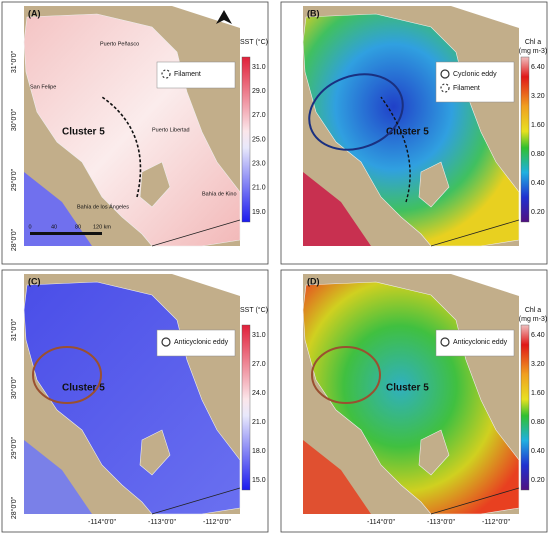  Describe the element at coordinates (43, 87) in the screenshot. I see `place-name: San Felipe` at that location.